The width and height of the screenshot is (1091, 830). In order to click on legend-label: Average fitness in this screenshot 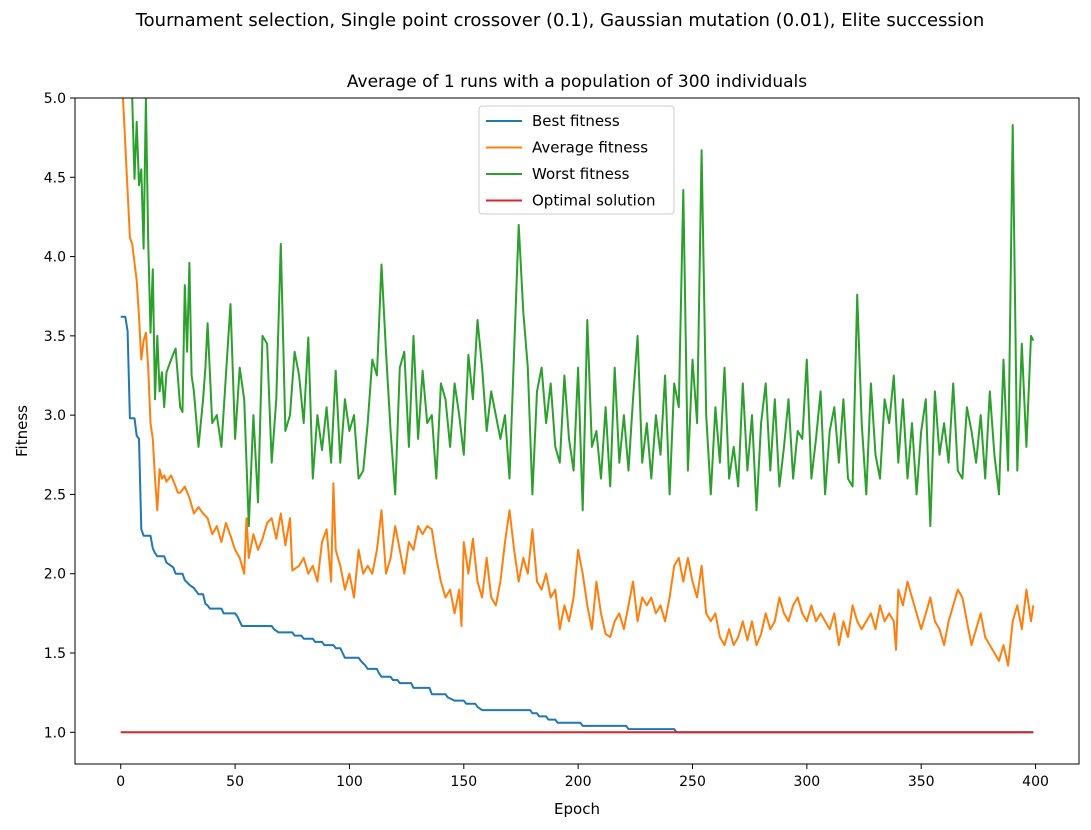, I will do `click(590, 148)`.